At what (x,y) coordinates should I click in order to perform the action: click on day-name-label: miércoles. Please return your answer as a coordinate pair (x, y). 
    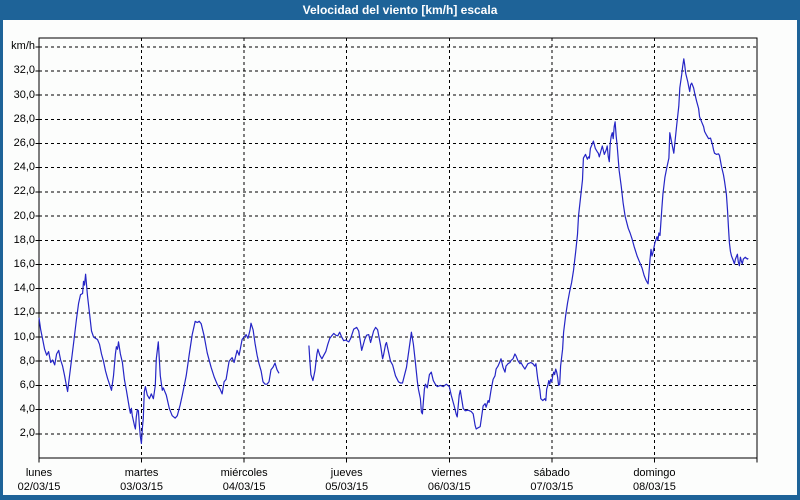
    Looking at the image, I should click on (244, 473).